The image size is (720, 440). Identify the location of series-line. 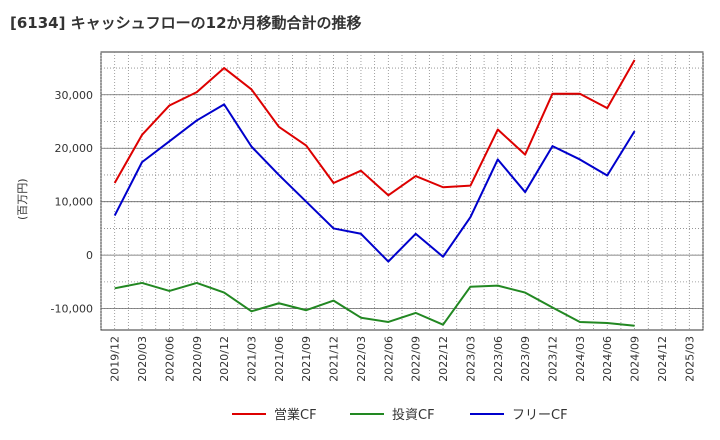
(374, 304).